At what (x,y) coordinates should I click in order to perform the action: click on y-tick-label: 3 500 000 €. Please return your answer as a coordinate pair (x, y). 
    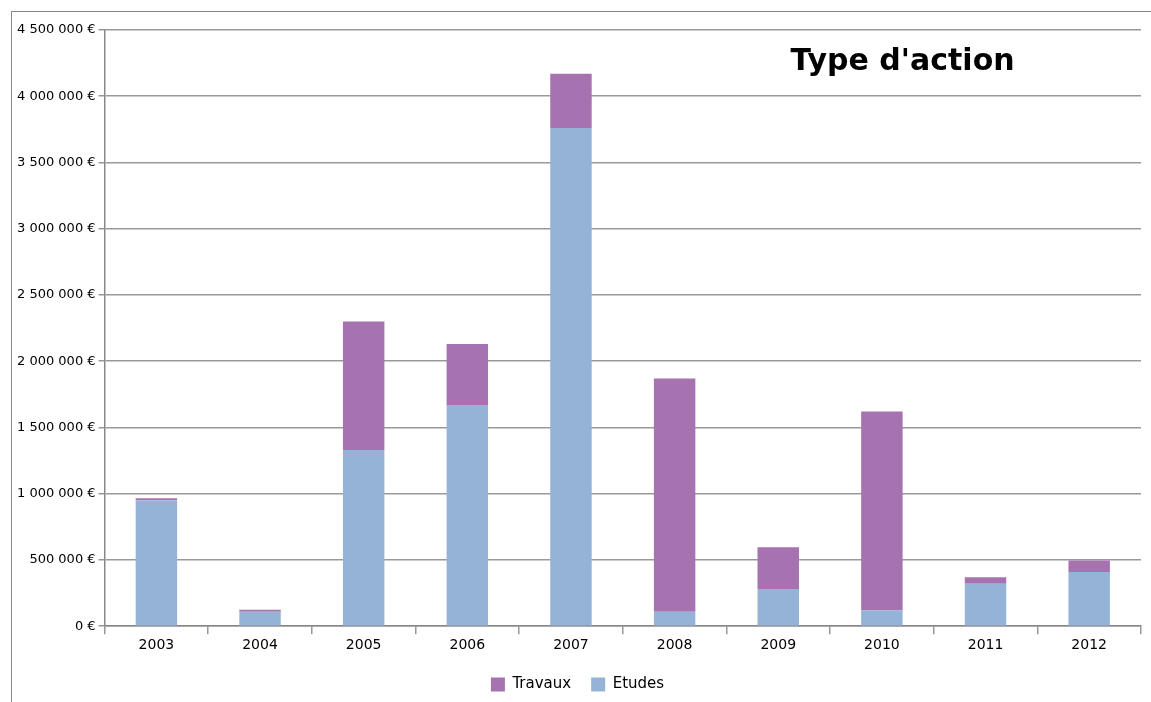
    Looking at the image, I should click on (56, 161).